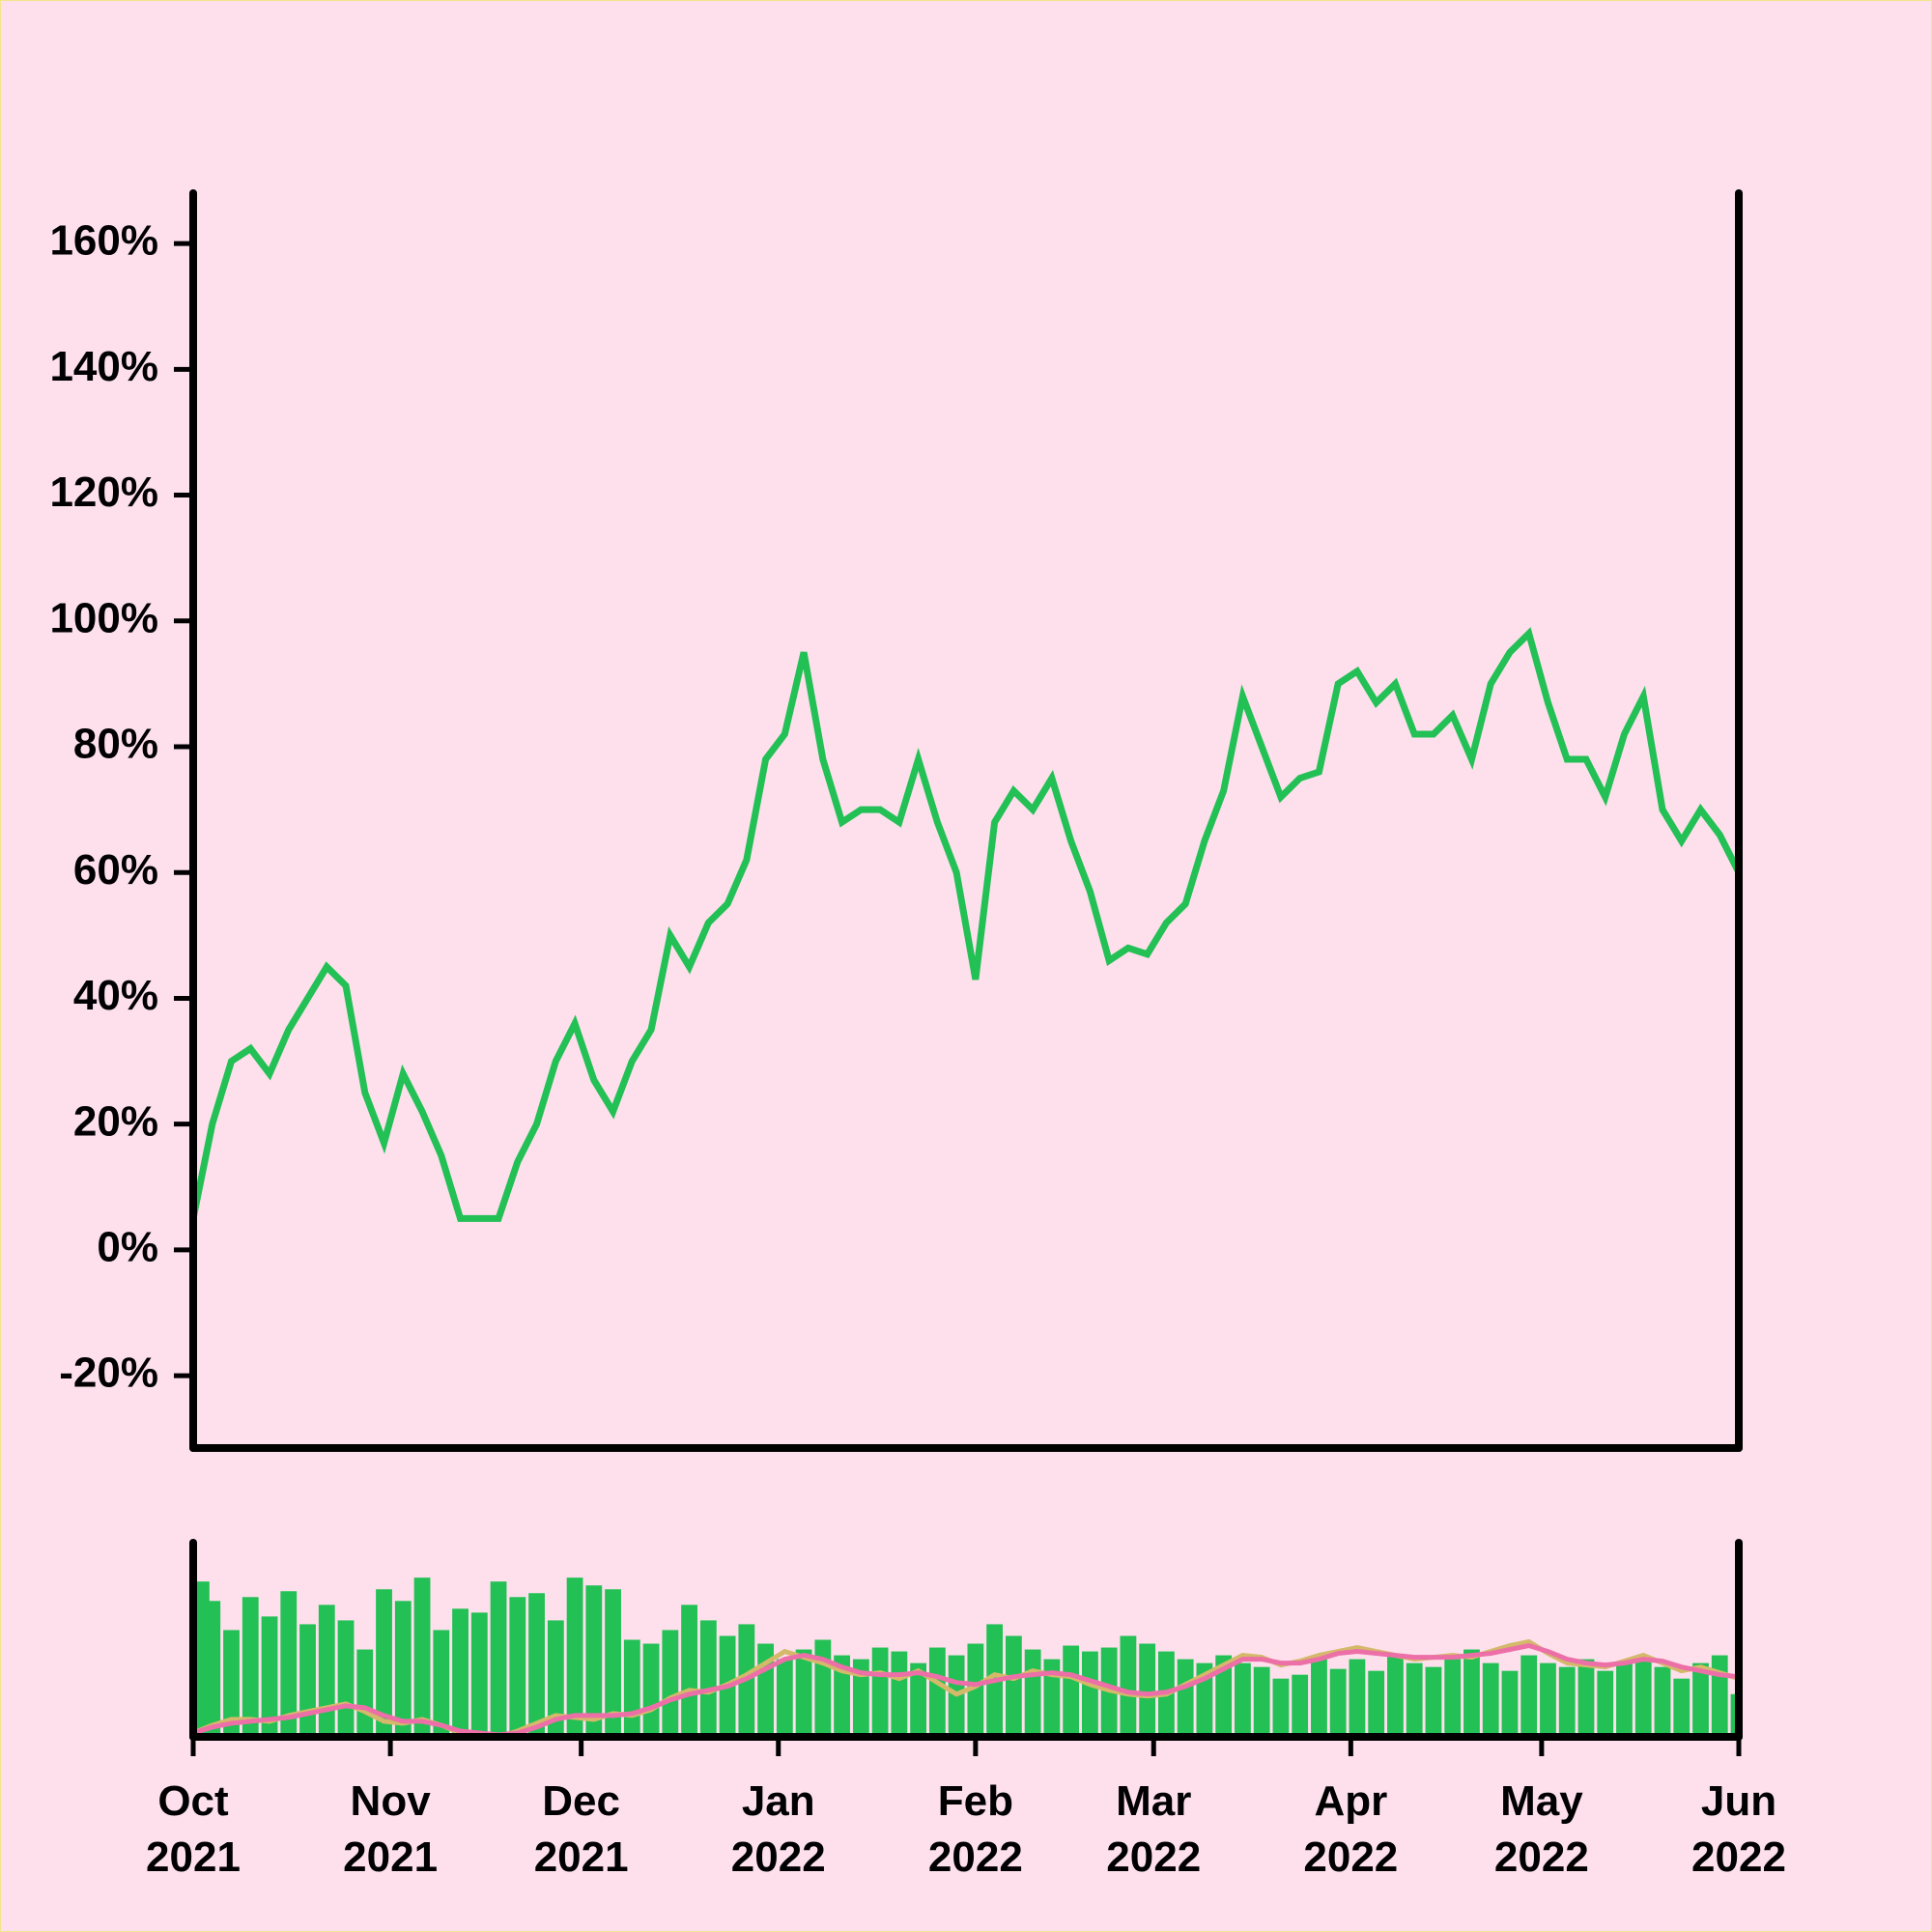  I want to click on y-tick-label: 40%, so click(115, 995).